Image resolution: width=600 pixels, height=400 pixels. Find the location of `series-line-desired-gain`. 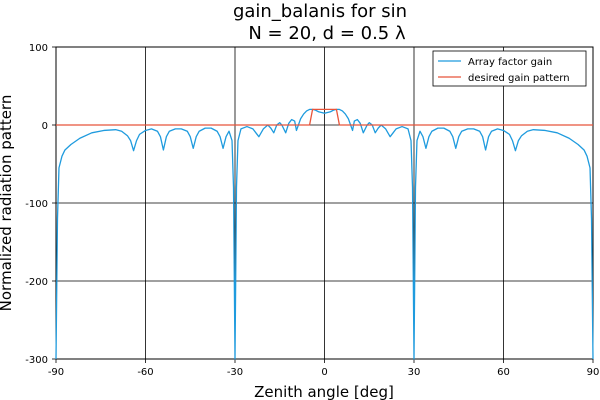

series-line-desired-gain is located at coordinates (324, 117).